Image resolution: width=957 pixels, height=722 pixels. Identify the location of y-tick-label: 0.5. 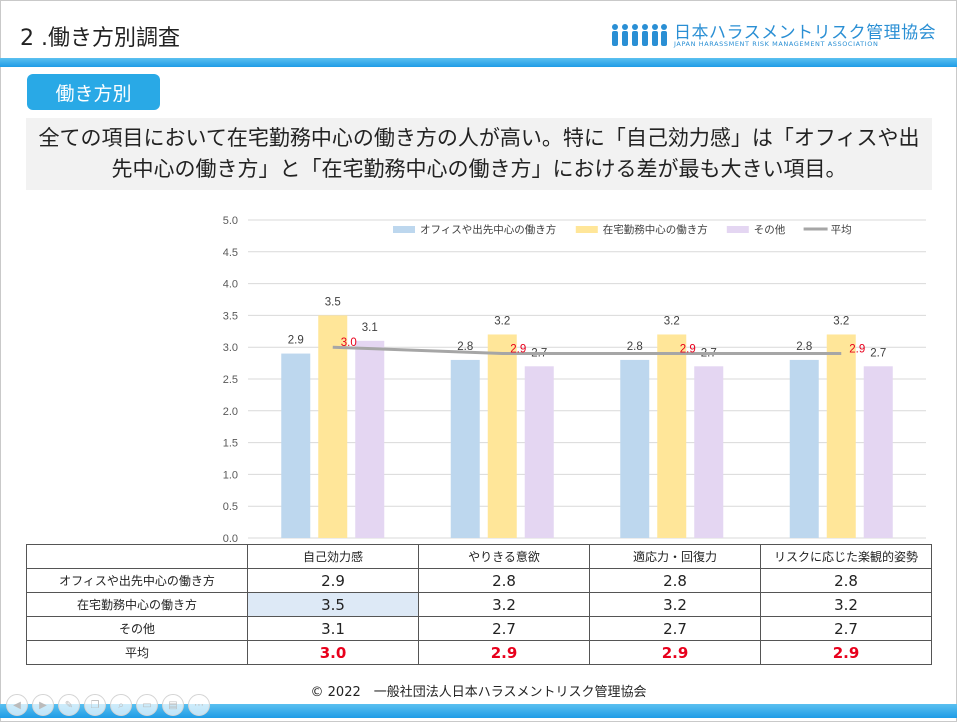
(230, 507).